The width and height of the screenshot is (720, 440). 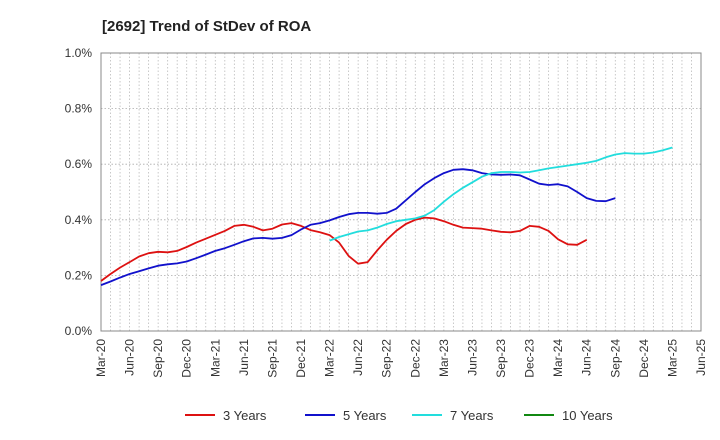 I want to click on x-tick-label: Jun-21, so click(x=244, y=357).